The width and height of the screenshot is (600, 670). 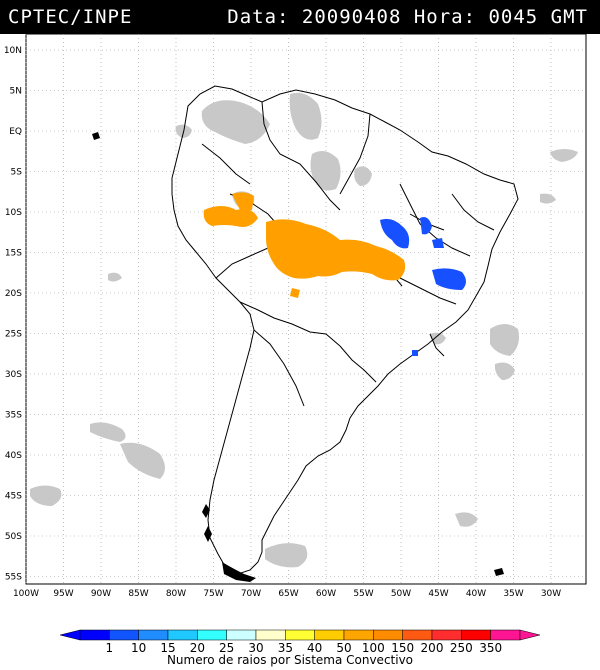 I want to click on lat-label: 25S, so click(x=13, y=335).